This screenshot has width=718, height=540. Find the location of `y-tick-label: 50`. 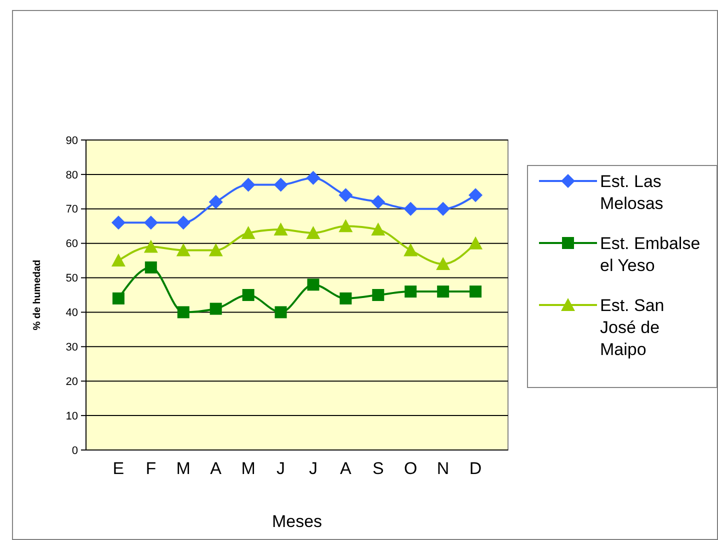

y-tick-label: 50 is located at coordinates (72, 278).